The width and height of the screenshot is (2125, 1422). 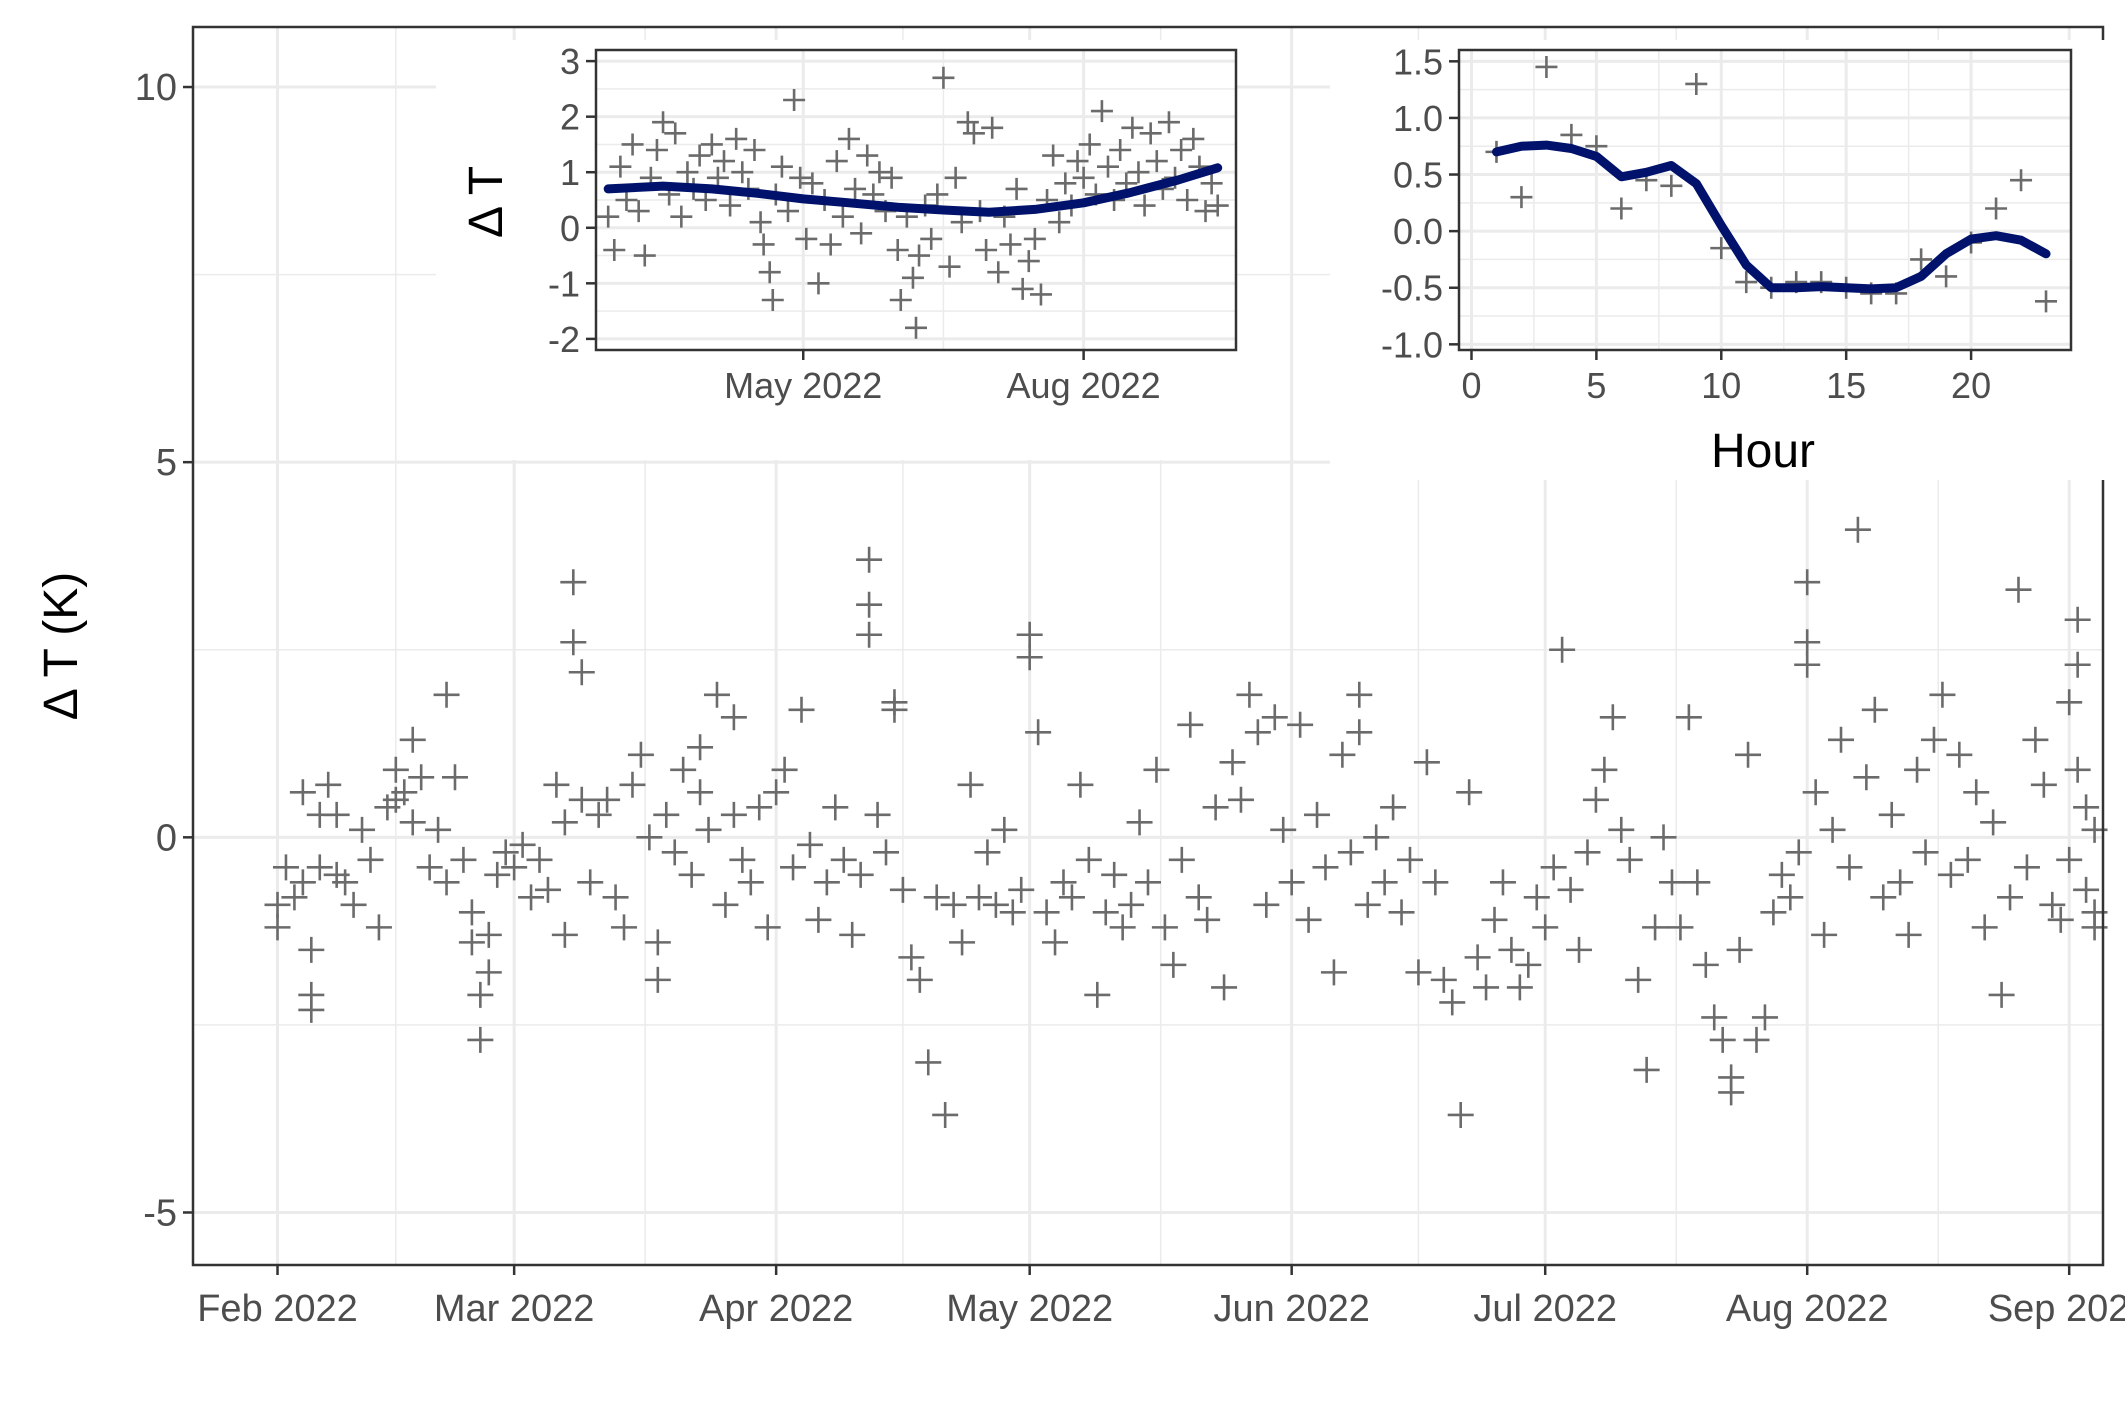 What do you see at coordinates (916, 200) in the screenshot?
I see `inset-seasonal-border` at bounding box center [916, 200].